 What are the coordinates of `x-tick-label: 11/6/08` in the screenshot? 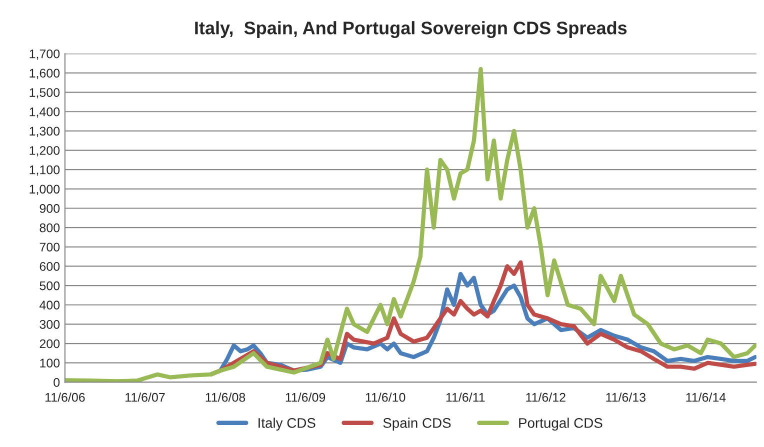 It's located at (226, 397).